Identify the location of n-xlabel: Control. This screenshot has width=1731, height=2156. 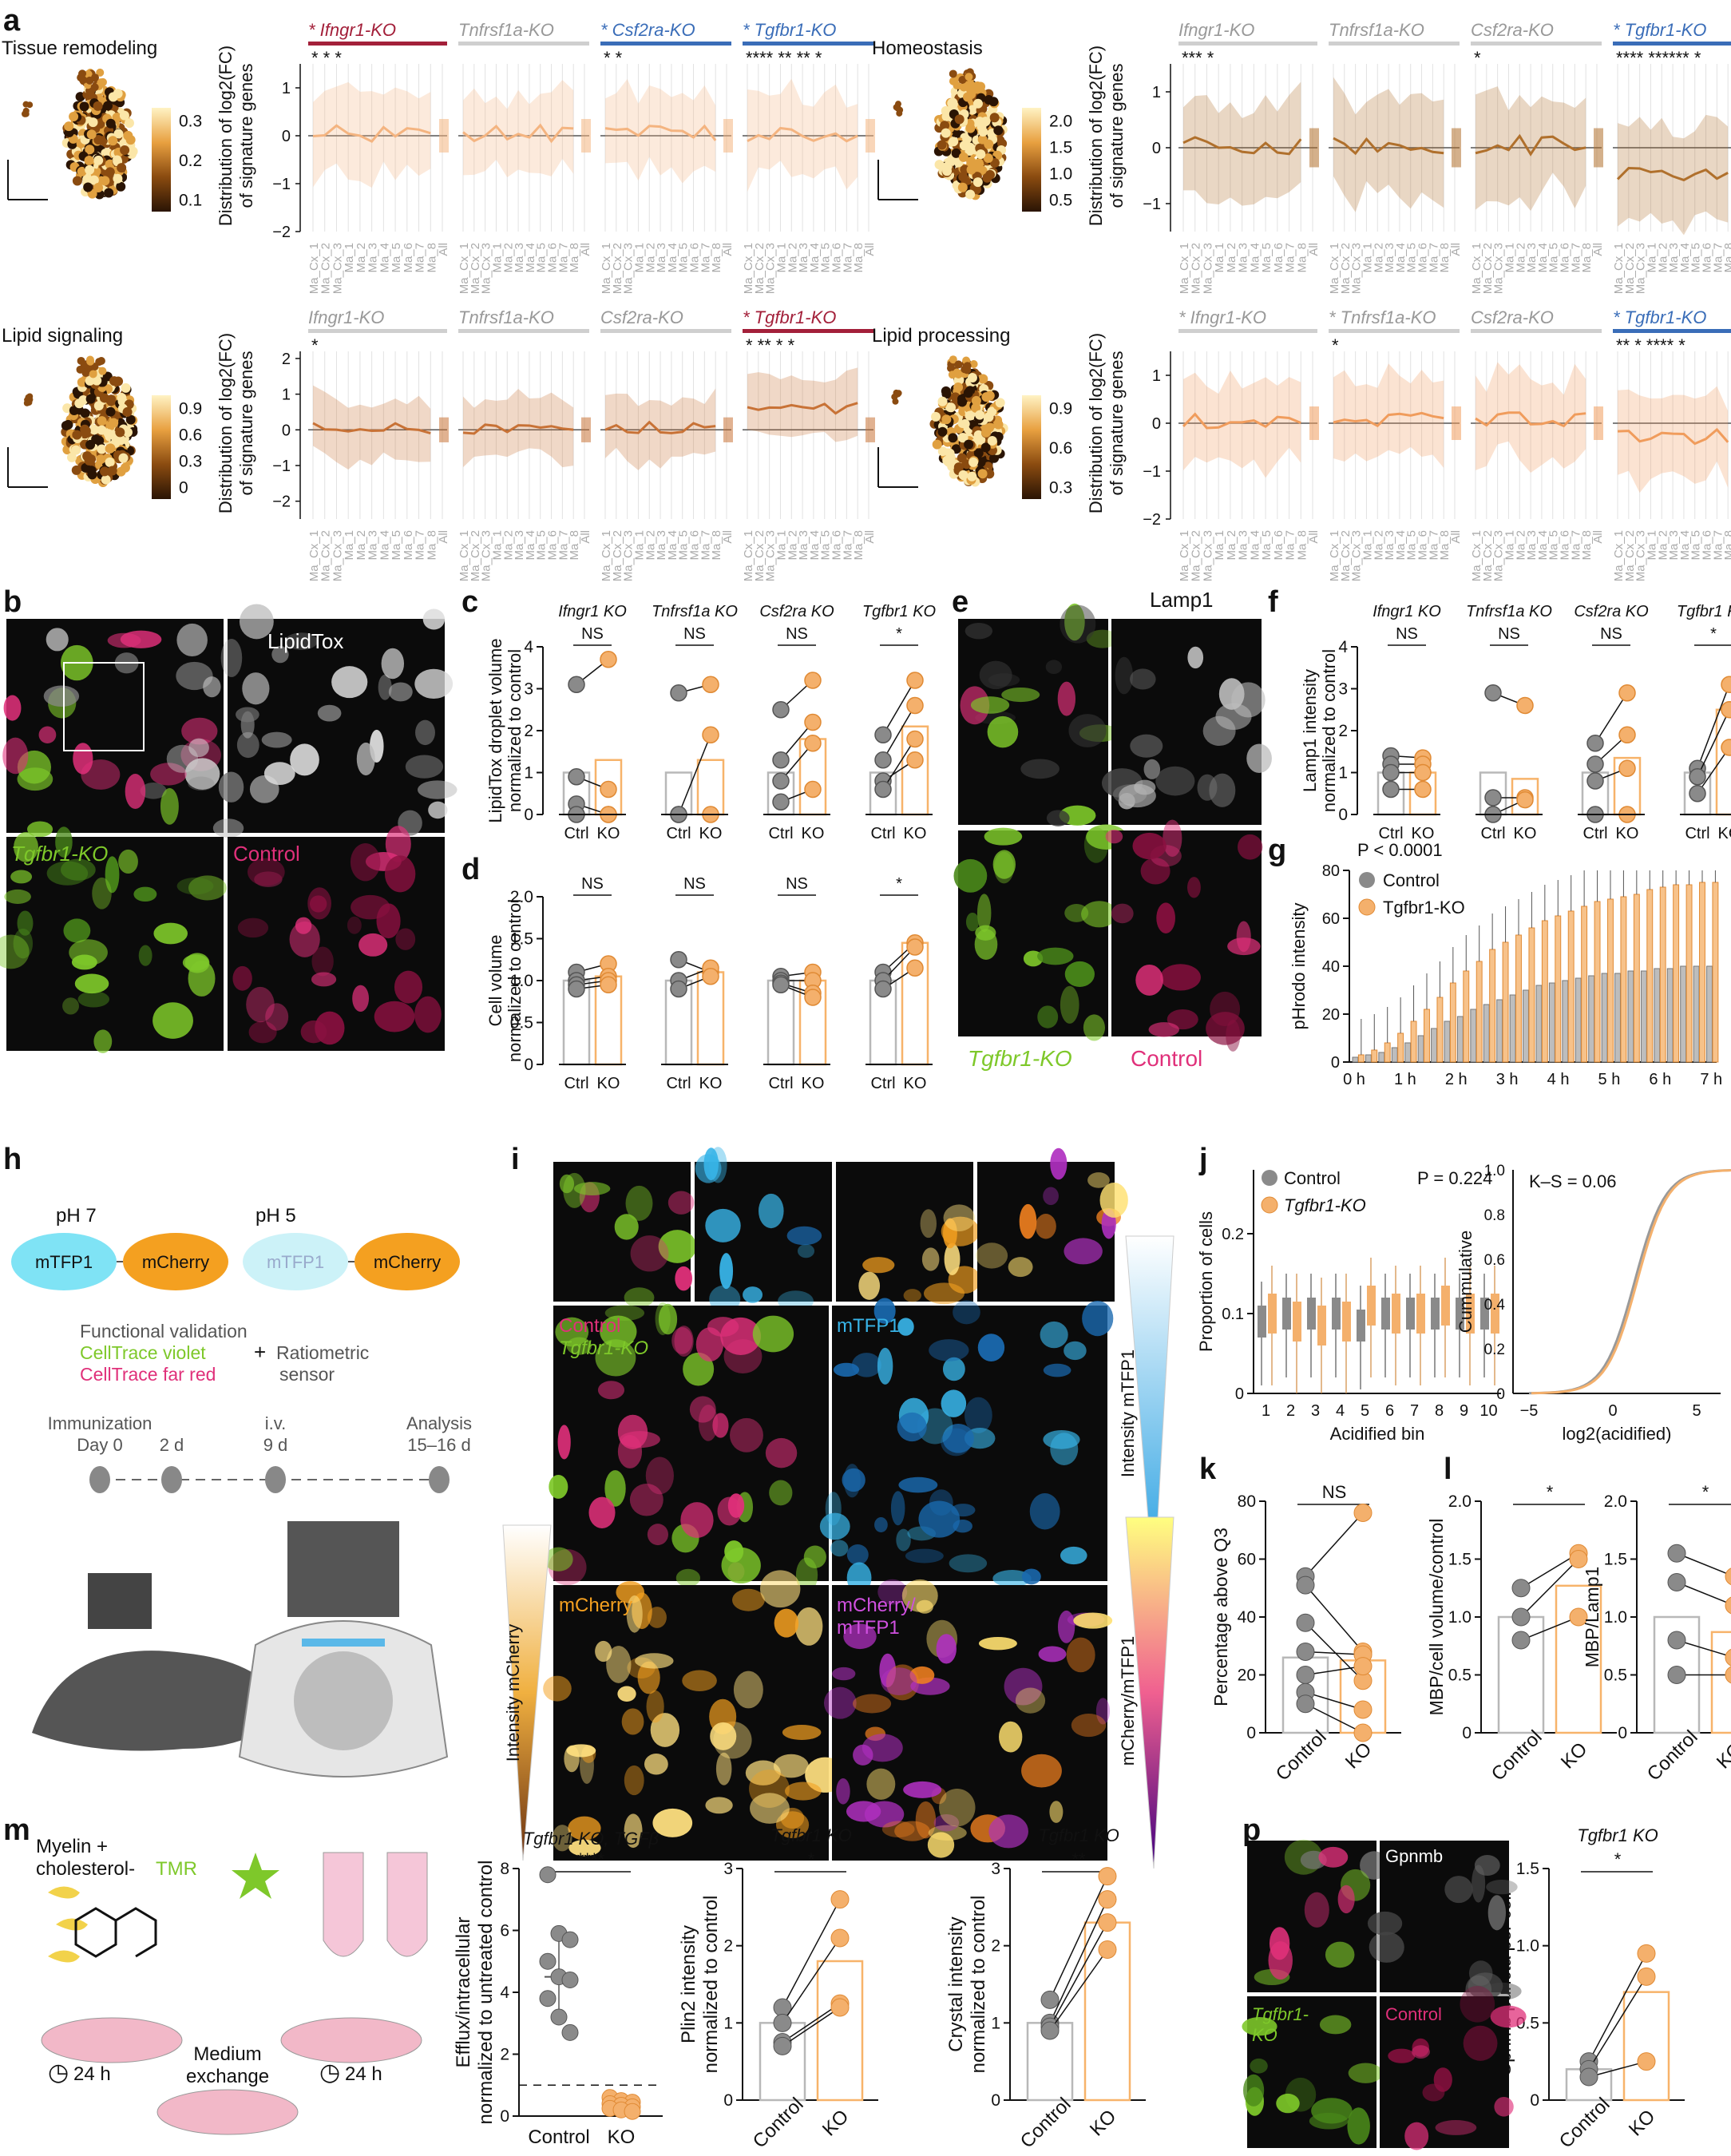
(778, 2123).